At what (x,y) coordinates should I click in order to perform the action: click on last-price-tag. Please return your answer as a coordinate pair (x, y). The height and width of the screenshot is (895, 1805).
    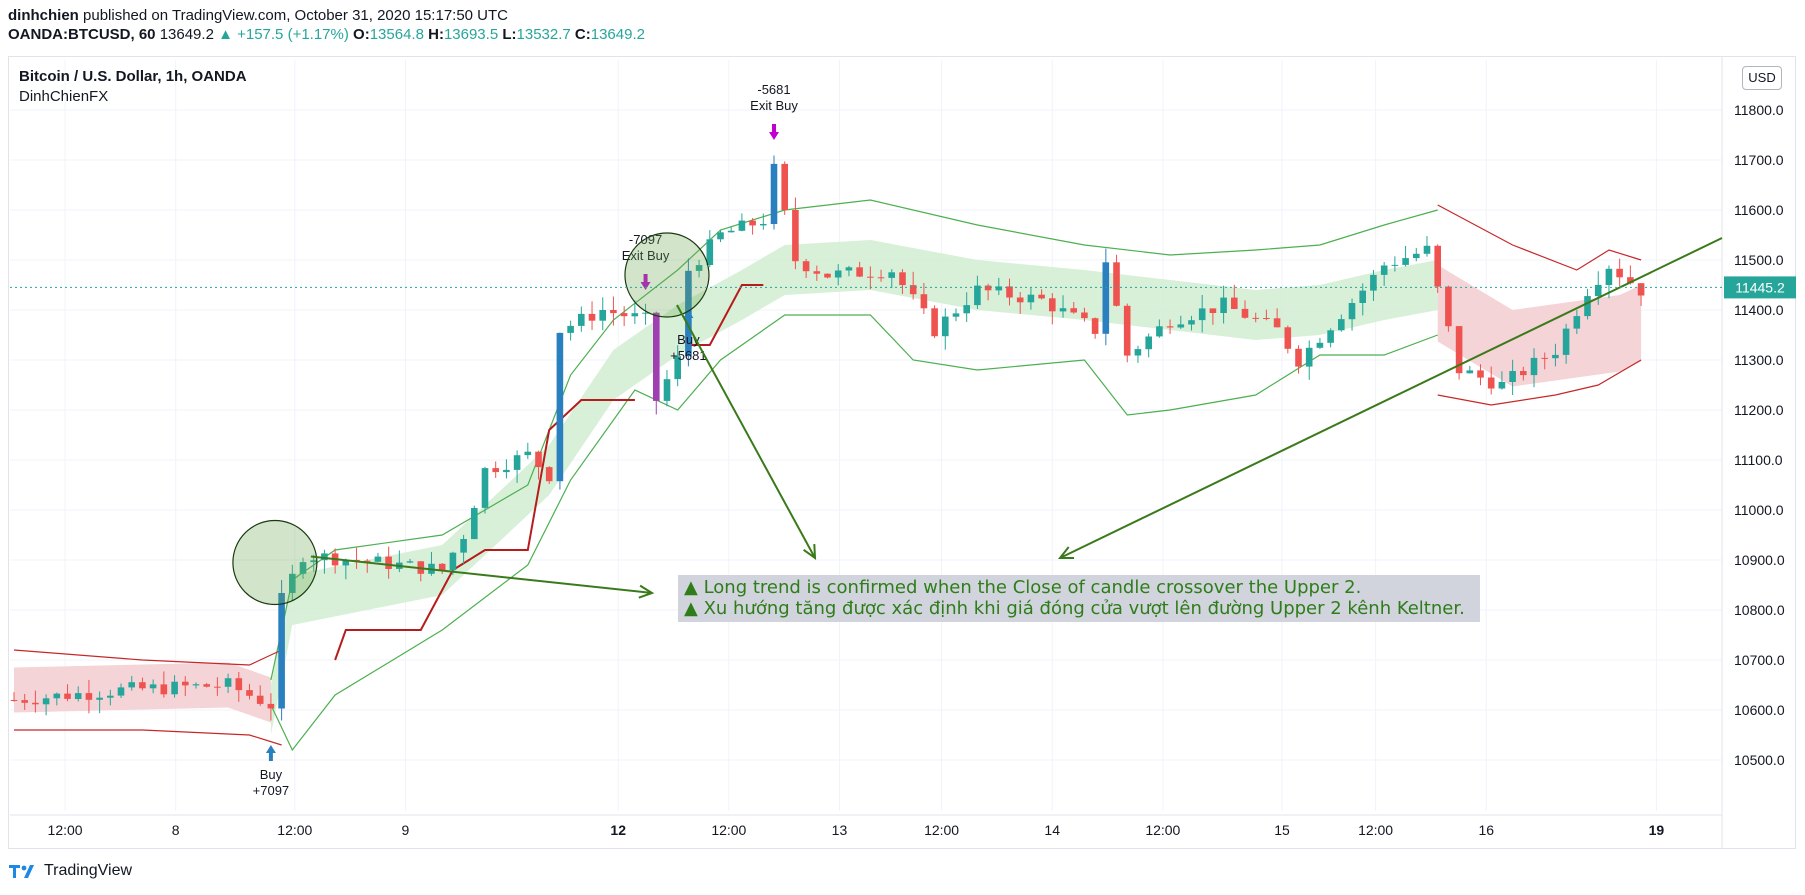
    Looking at the image, I should click on (1760, 287).